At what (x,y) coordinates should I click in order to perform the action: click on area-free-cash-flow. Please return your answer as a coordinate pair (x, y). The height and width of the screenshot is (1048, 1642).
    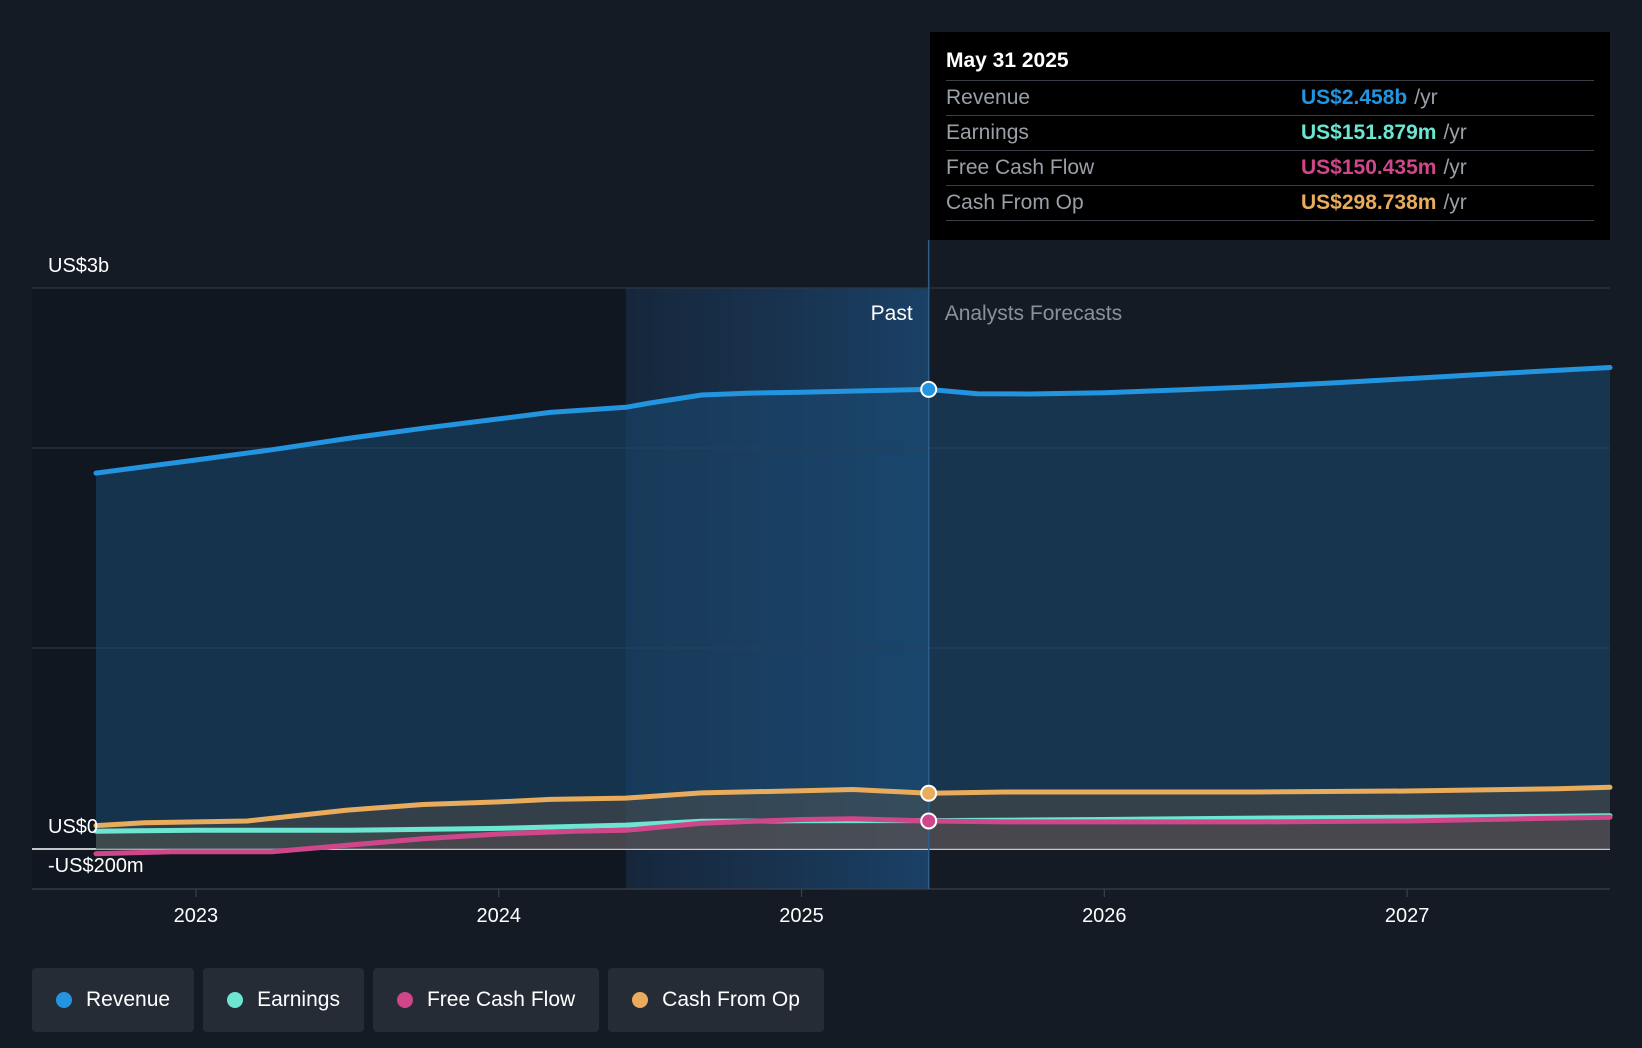
    Looking at the image, I should click on (853, 835).